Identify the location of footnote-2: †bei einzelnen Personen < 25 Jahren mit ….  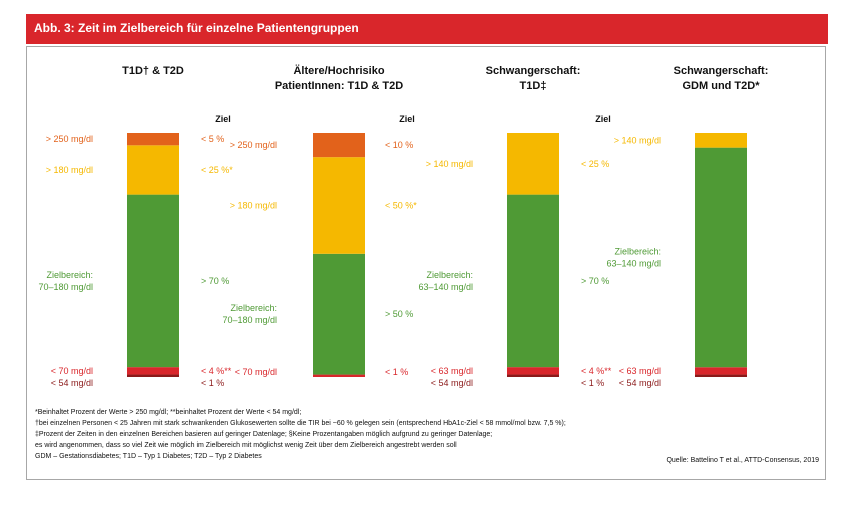
(300, 423).